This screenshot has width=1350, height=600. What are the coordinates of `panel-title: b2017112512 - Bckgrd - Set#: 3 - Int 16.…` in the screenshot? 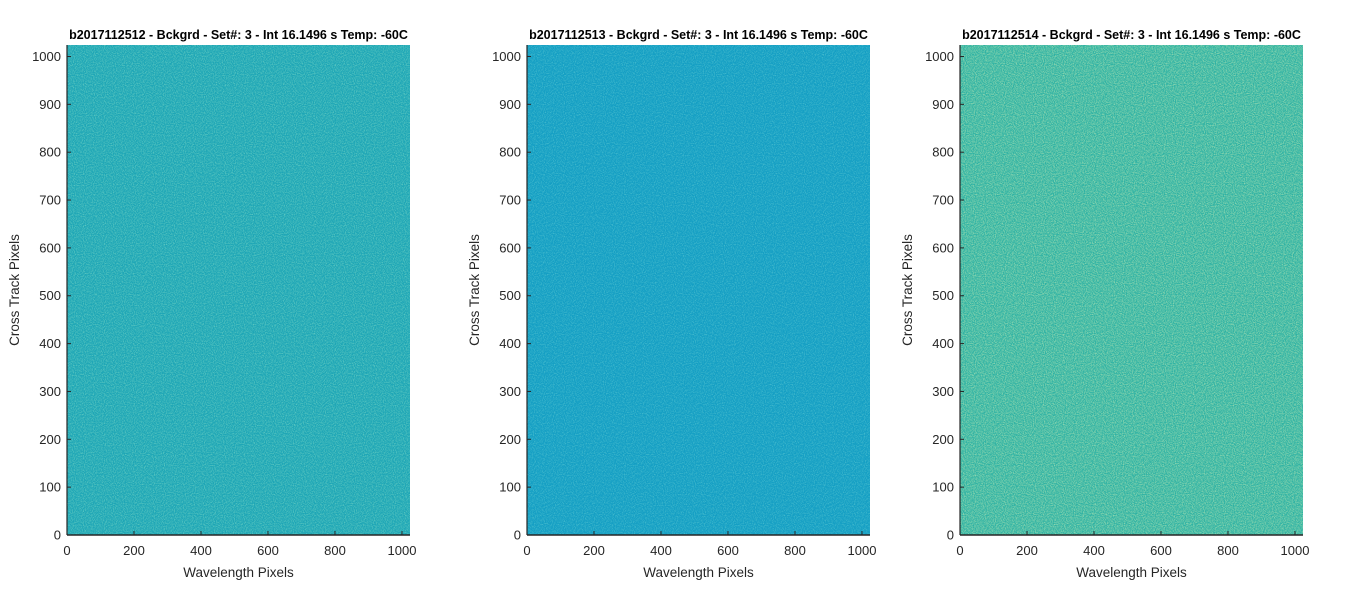 It's located at (238, 35).